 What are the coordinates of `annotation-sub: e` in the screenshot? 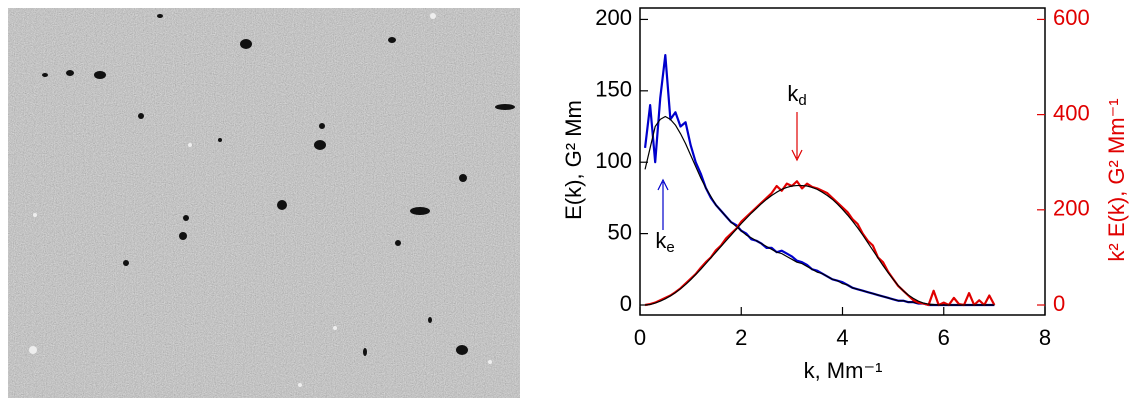 It's located at (670, 247).